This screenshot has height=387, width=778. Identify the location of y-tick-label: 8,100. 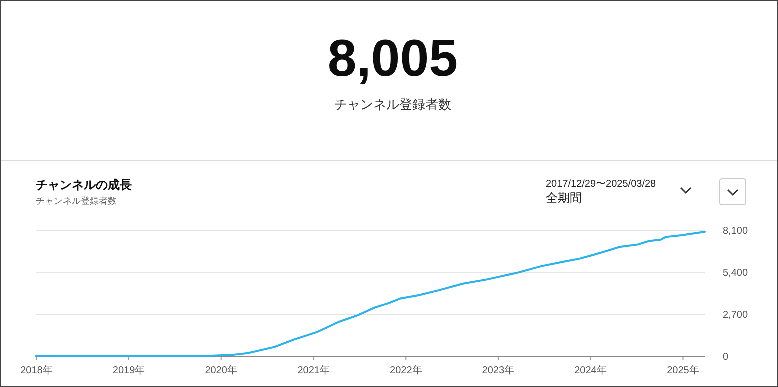
(735, 231).